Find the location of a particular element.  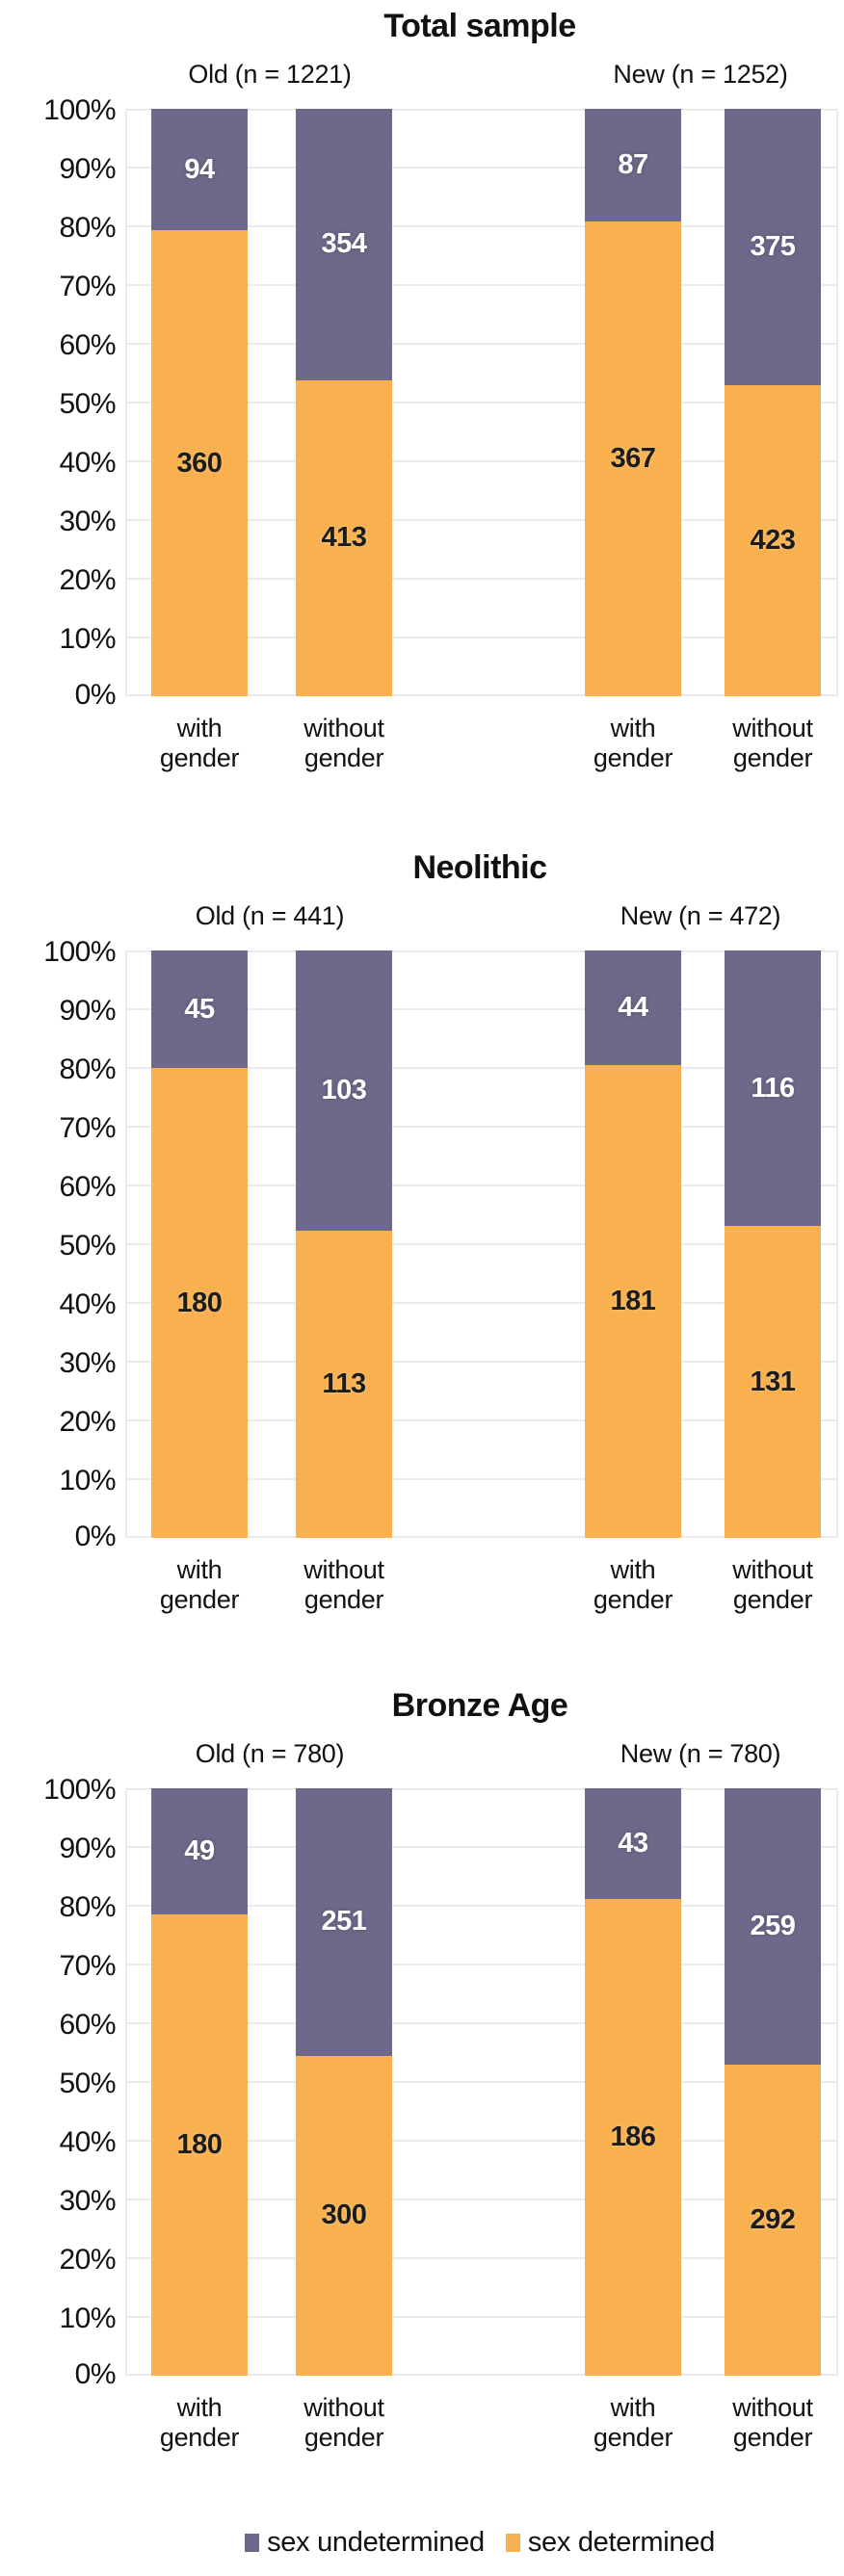

segment-value: 354 is located at coordinates (344, 244).